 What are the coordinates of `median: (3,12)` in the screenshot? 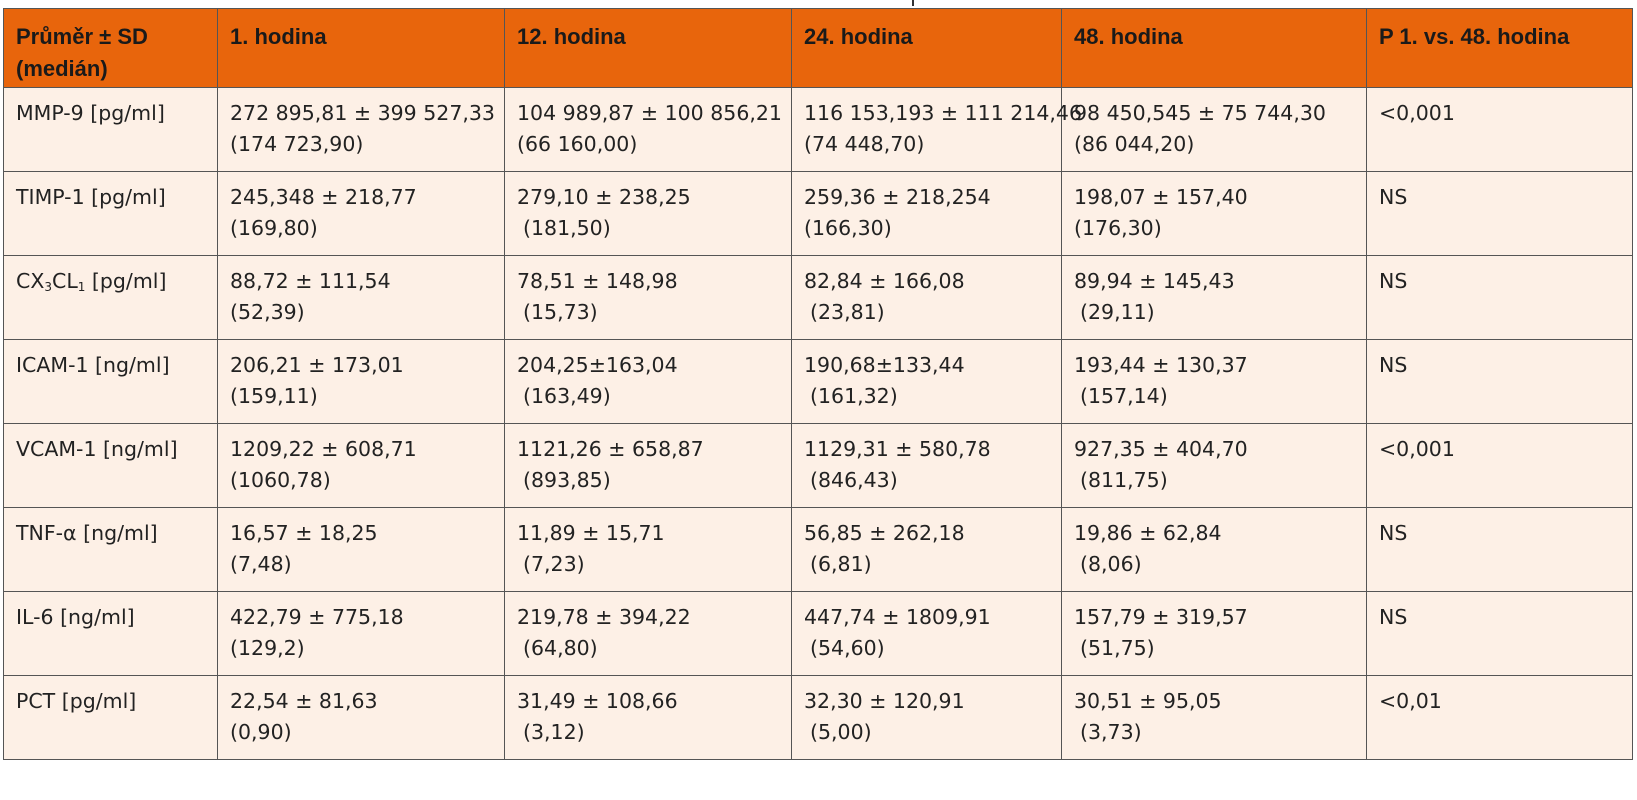 It's located at (554, 732).